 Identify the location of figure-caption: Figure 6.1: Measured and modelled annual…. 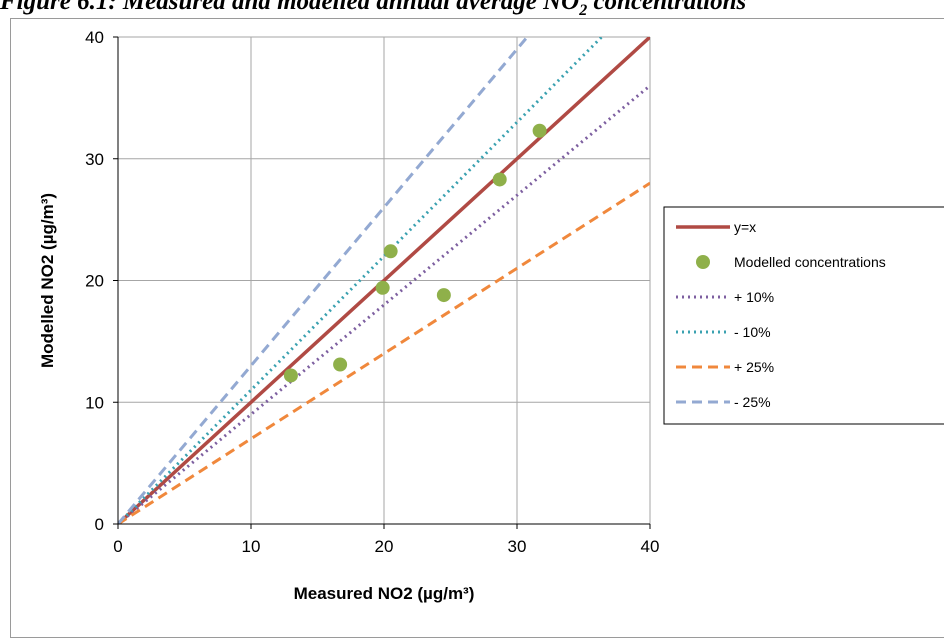
(373, 10).